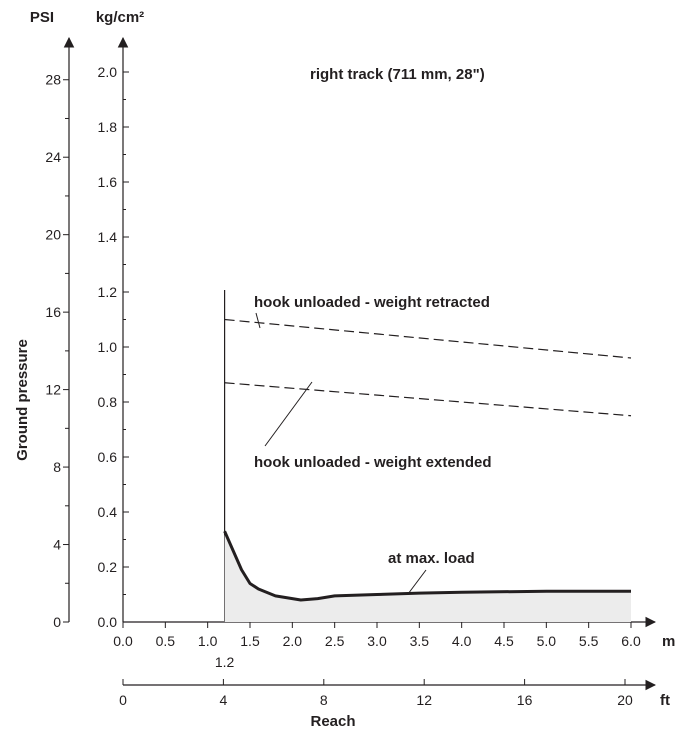 This screenshot has width=693, height=734. I want to click on leader-max-load, so click(417, 582).